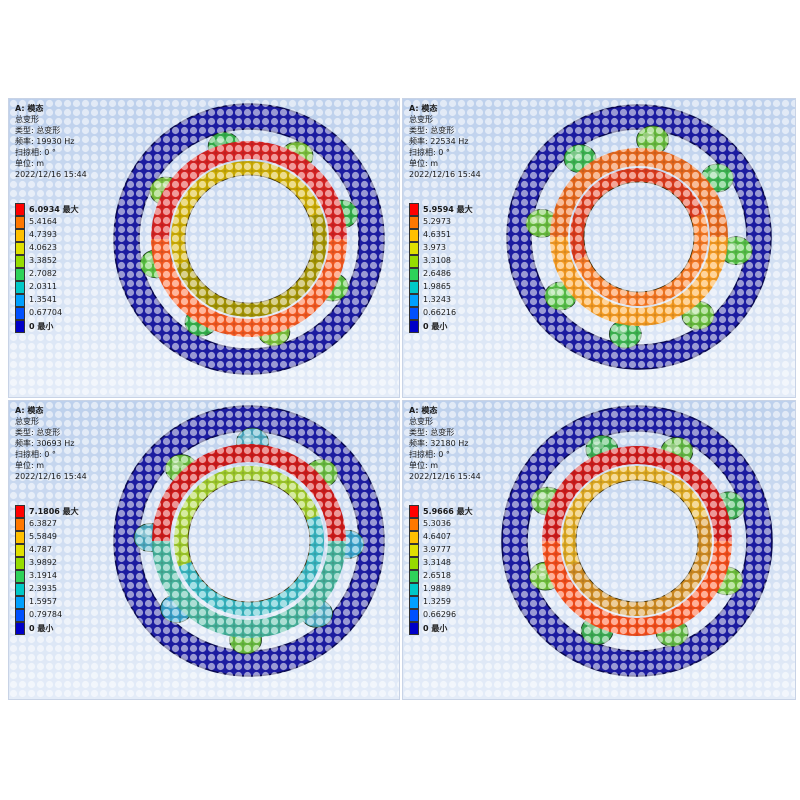 The height and width of the screenshot is (800, 800). Describe the element at coordinates (437, 260) in the screenshot. I see `legend-value: 3.3108` at that location.